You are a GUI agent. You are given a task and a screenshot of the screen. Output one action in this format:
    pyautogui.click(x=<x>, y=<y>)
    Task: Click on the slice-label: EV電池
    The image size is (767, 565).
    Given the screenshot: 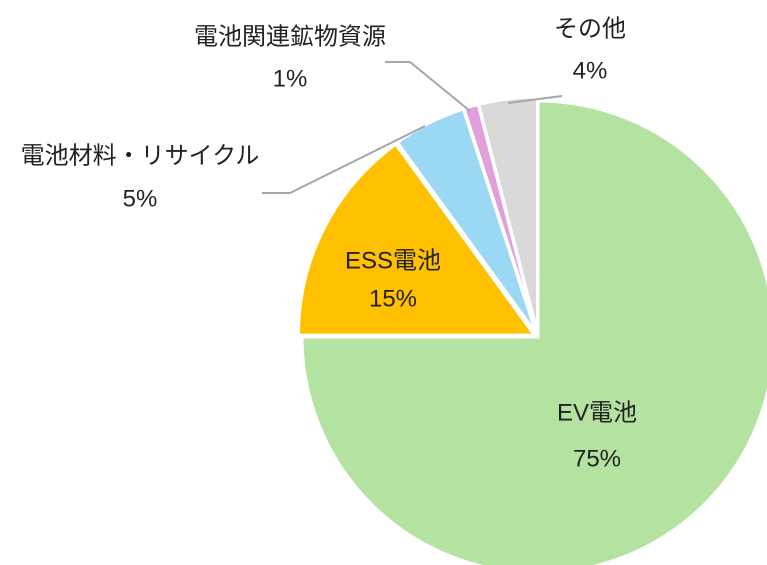 What is the action you would take?
    pyautogui.click(x=597, y=412)
    